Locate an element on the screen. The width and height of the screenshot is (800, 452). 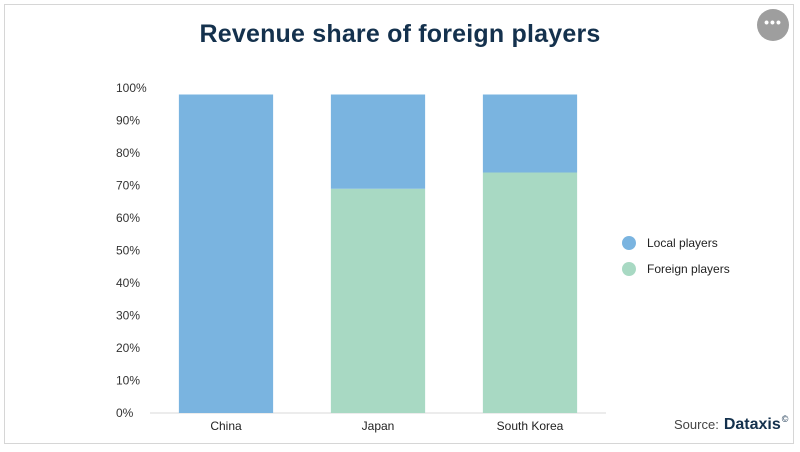
legend-item-foreign: Foreign players is located at coordinates (676, 269).